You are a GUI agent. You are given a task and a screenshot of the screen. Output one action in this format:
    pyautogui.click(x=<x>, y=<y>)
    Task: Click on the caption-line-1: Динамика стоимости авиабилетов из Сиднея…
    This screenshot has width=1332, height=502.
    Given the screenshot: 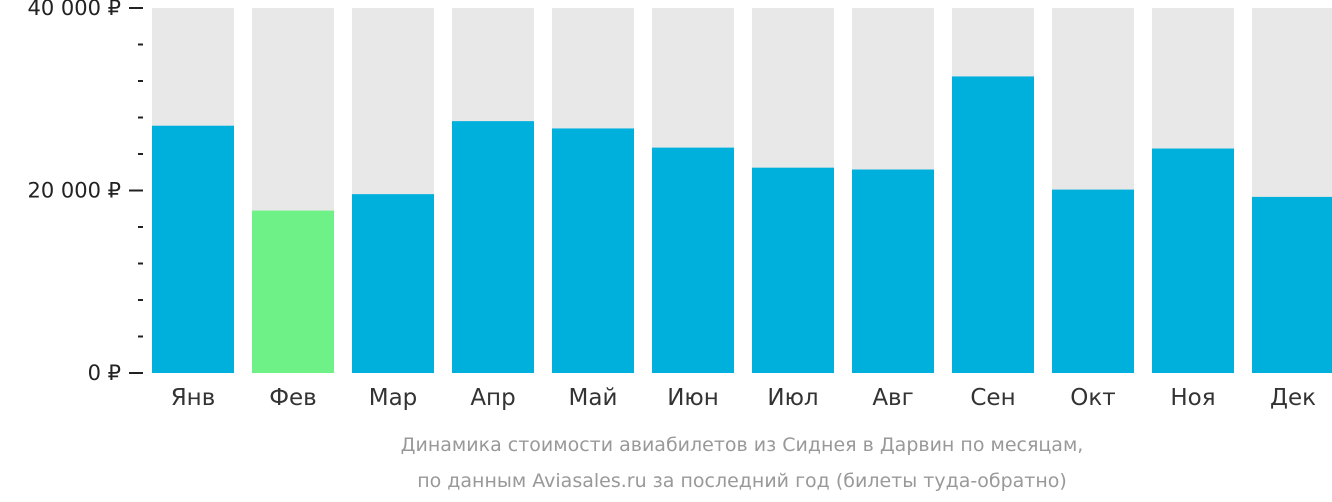 What is the action you would take?
    pyautogui.click(x=742, y=445)
    